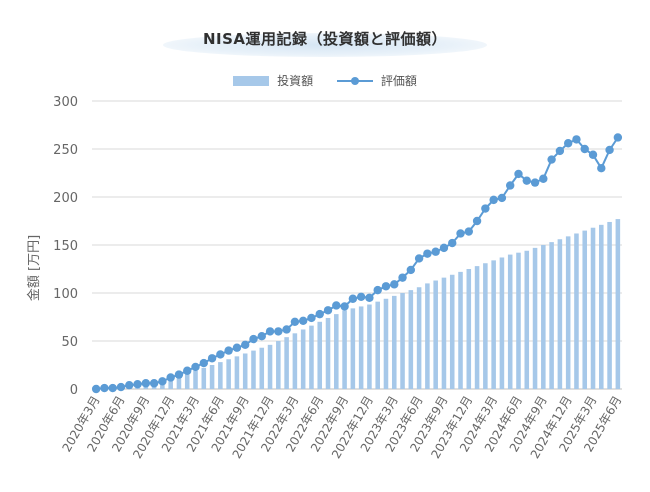 This screenshot has height=492, width=650. Describe the element at coordinates (295, 81) in the screenshot. I see `legend-label-investment: 投資額` at that location.